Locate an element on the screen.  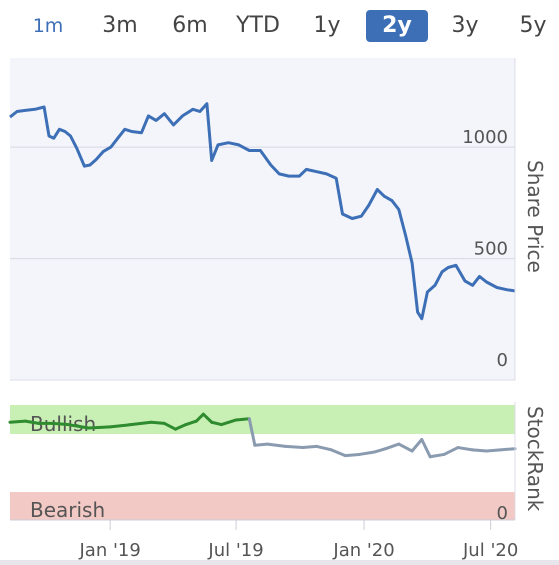
navigator-scrollbar is located at coordinates (279, 562).